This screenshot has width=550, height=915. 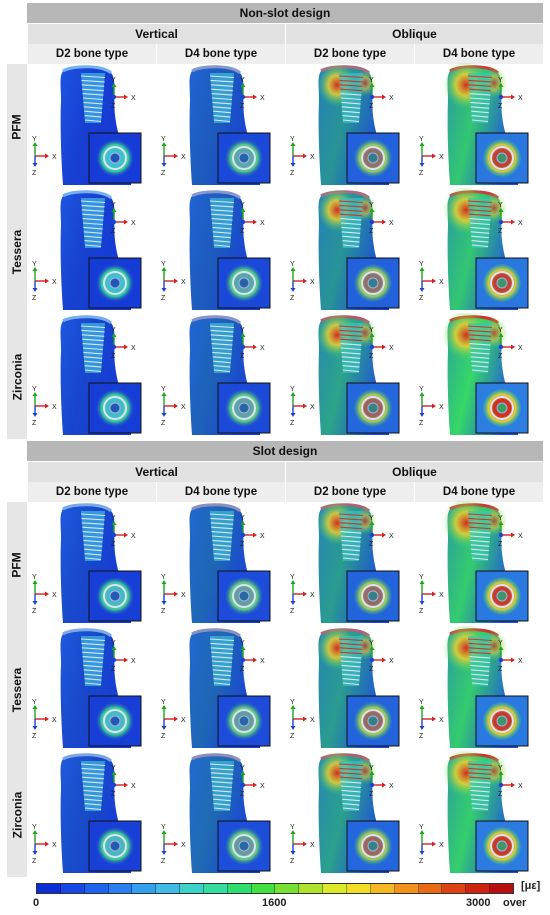 What do you see at coordinates (36, 903) in the screenshot?
I see `legend-tick-0: 0` at bounding box center [36, 903].